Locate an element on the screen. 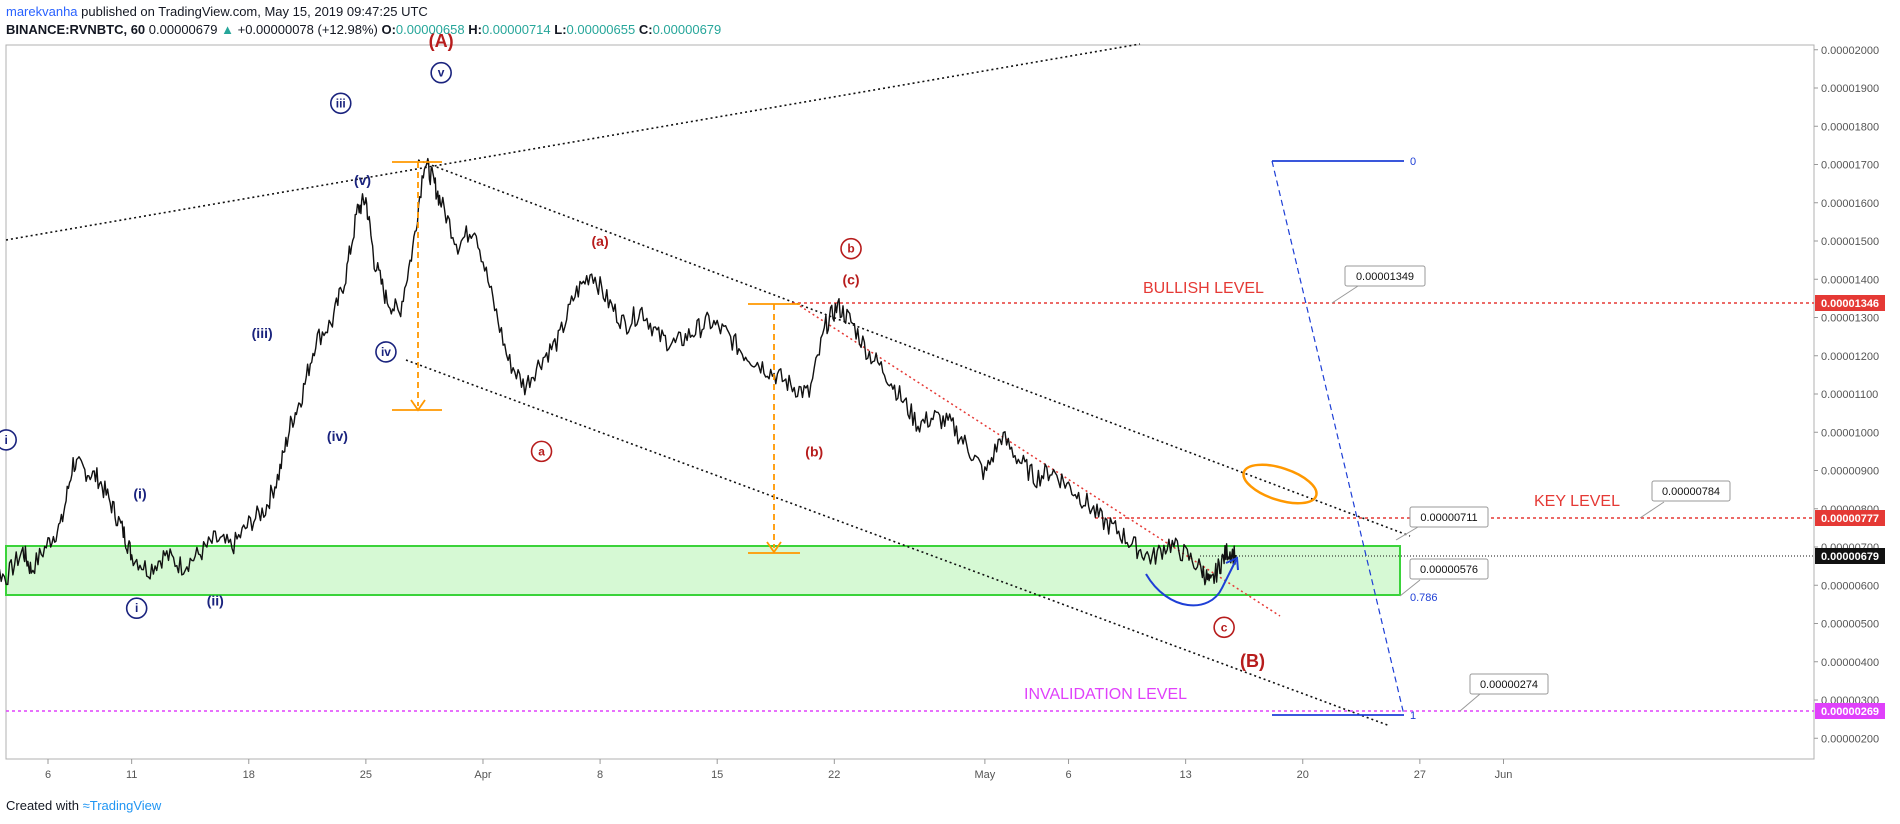 Image resolution: width=1900 pixels, height=824 pixels. wave-label: (iv) is located at coordinates (337, 436).